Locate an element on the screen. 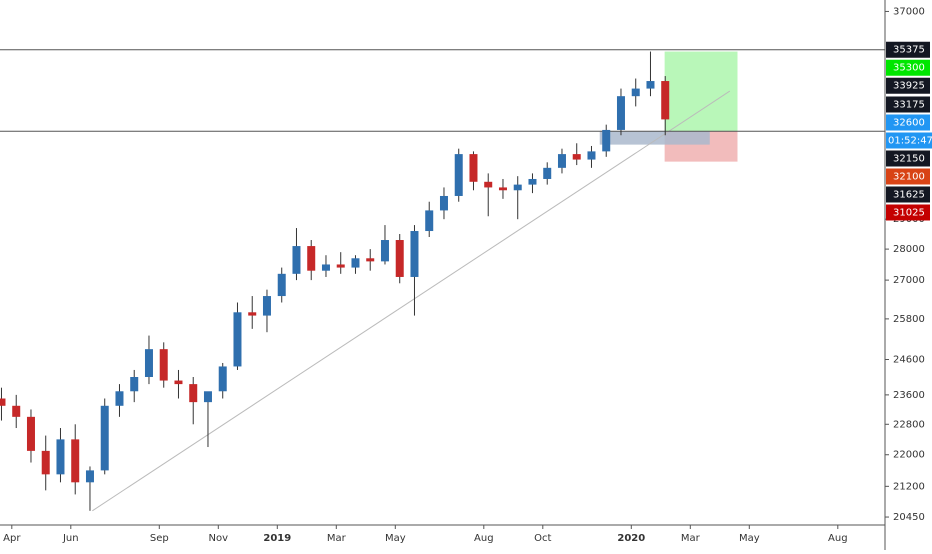  y-tick-label: 37000 is located at coordinates (909, 11).